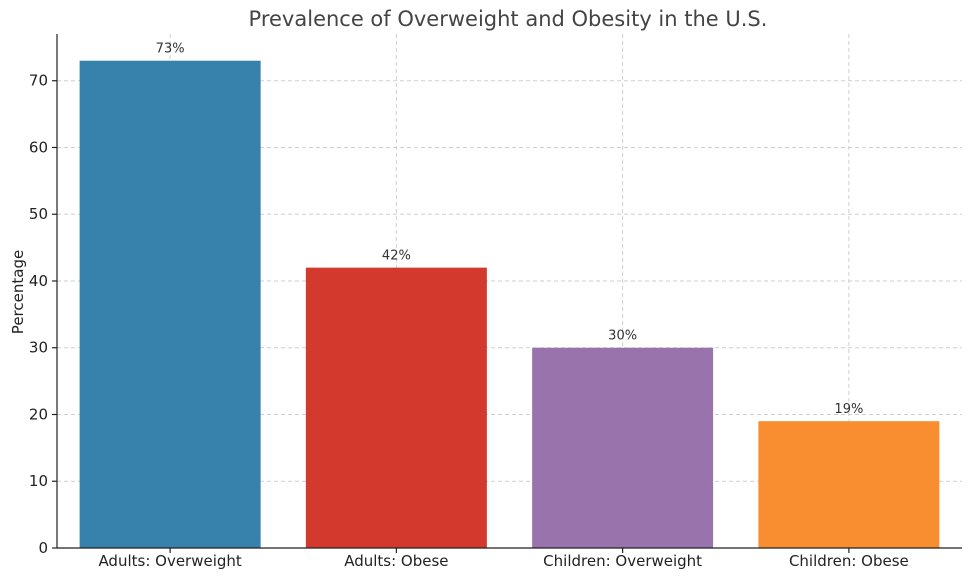 This screenshot has height=583, width=971. I want to click on y-tick-label: 30, so click(38, 348).